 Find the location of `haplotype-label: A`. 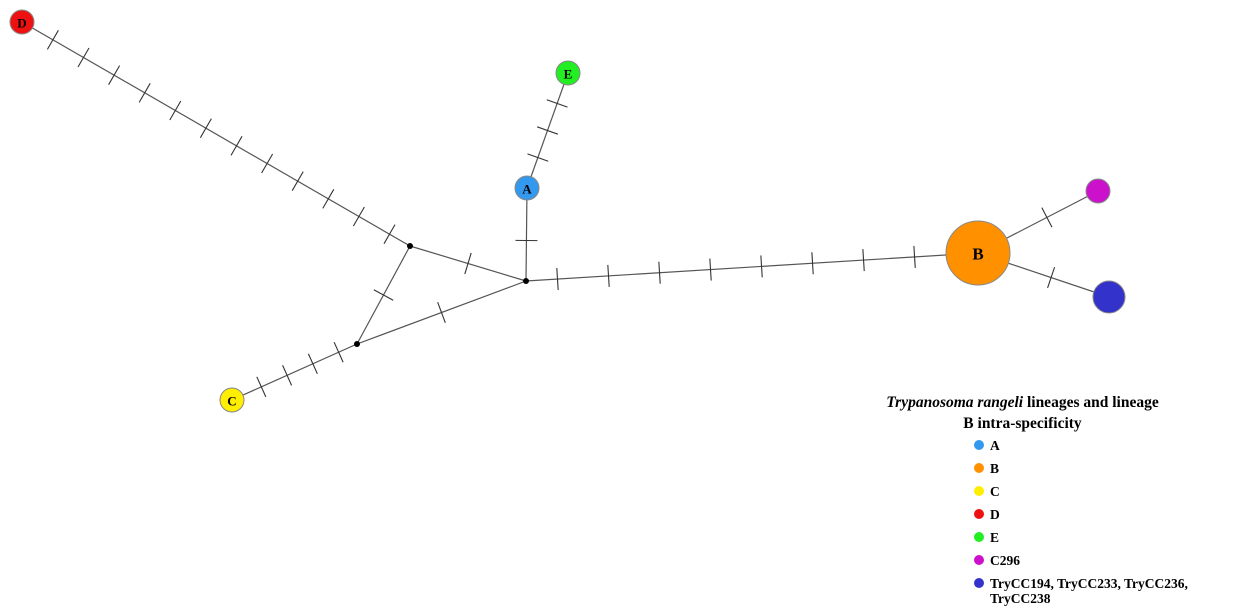

haplotype-label: A is located at coordinates (527, 189).